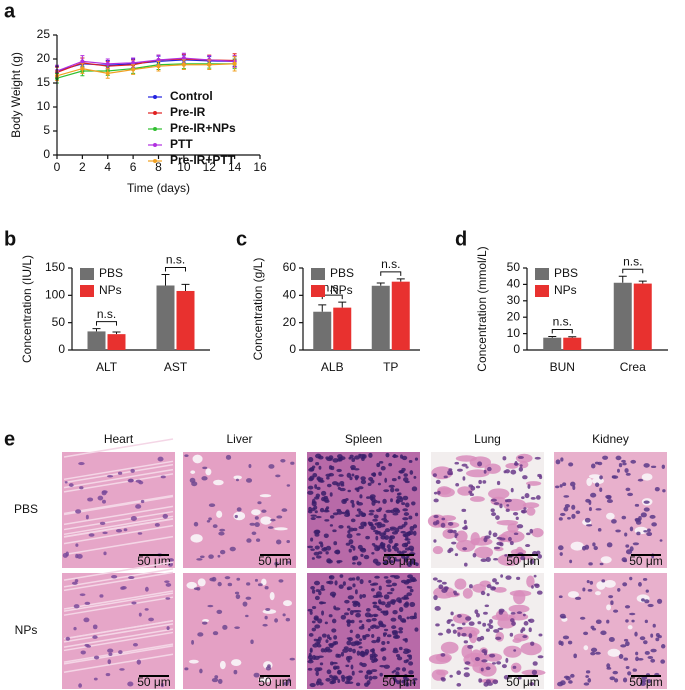 This screenshot has height=690, width=685. Describe the element at coordinates (118, 478) in the screenshot. I see `tissue-fiber` at that location.